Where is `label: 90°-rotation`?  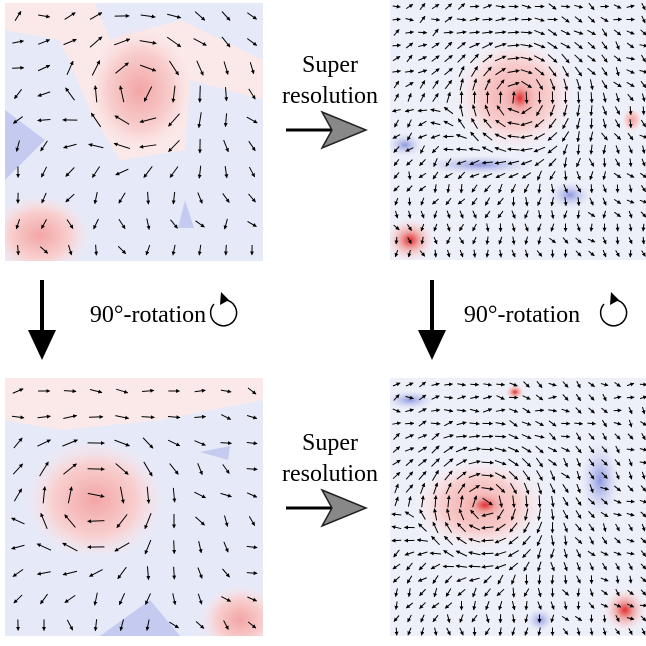 label: 90°-rotation is located at coordinates (148, 315).